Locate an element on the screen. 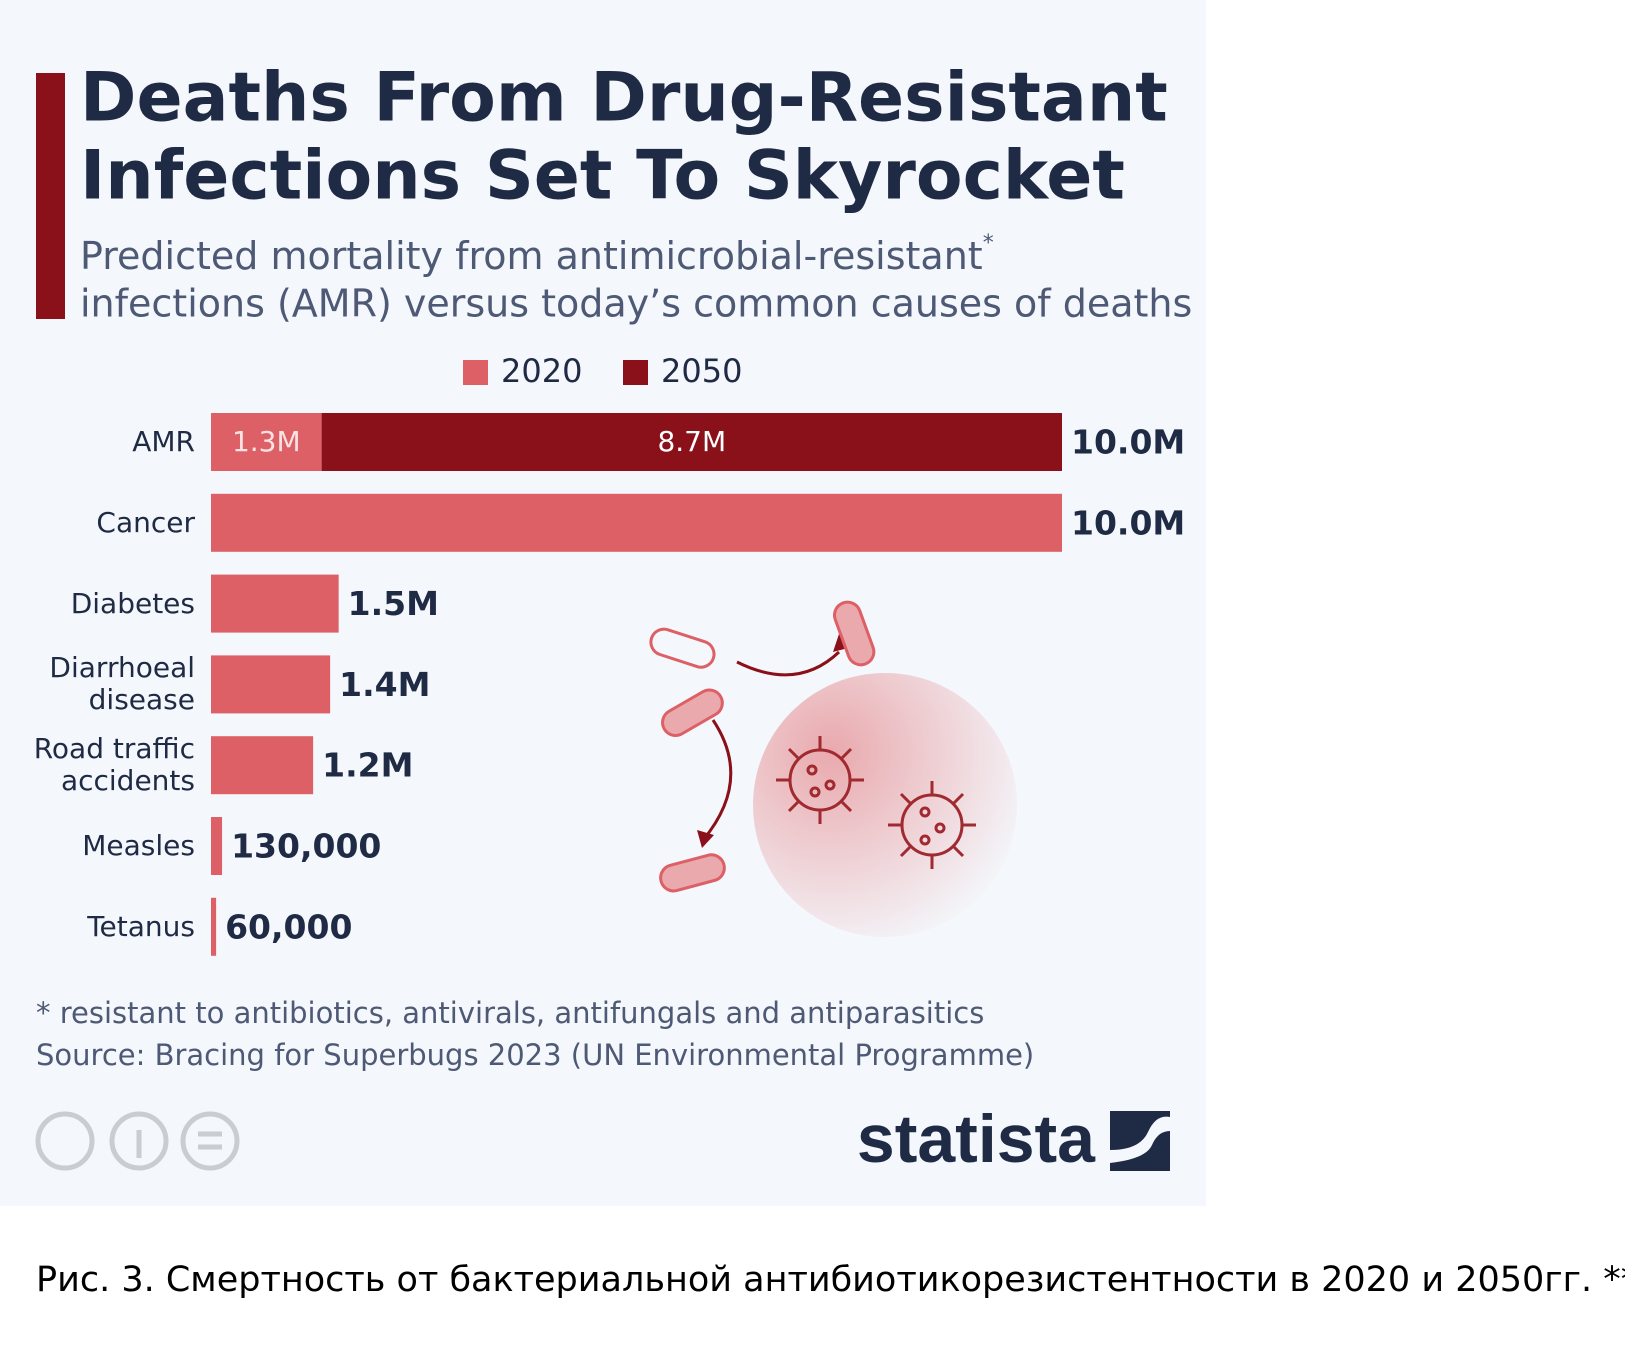 This screenshot has height=1347, width=1625. total-label: 130,000 is located at coordinates (306, 846).